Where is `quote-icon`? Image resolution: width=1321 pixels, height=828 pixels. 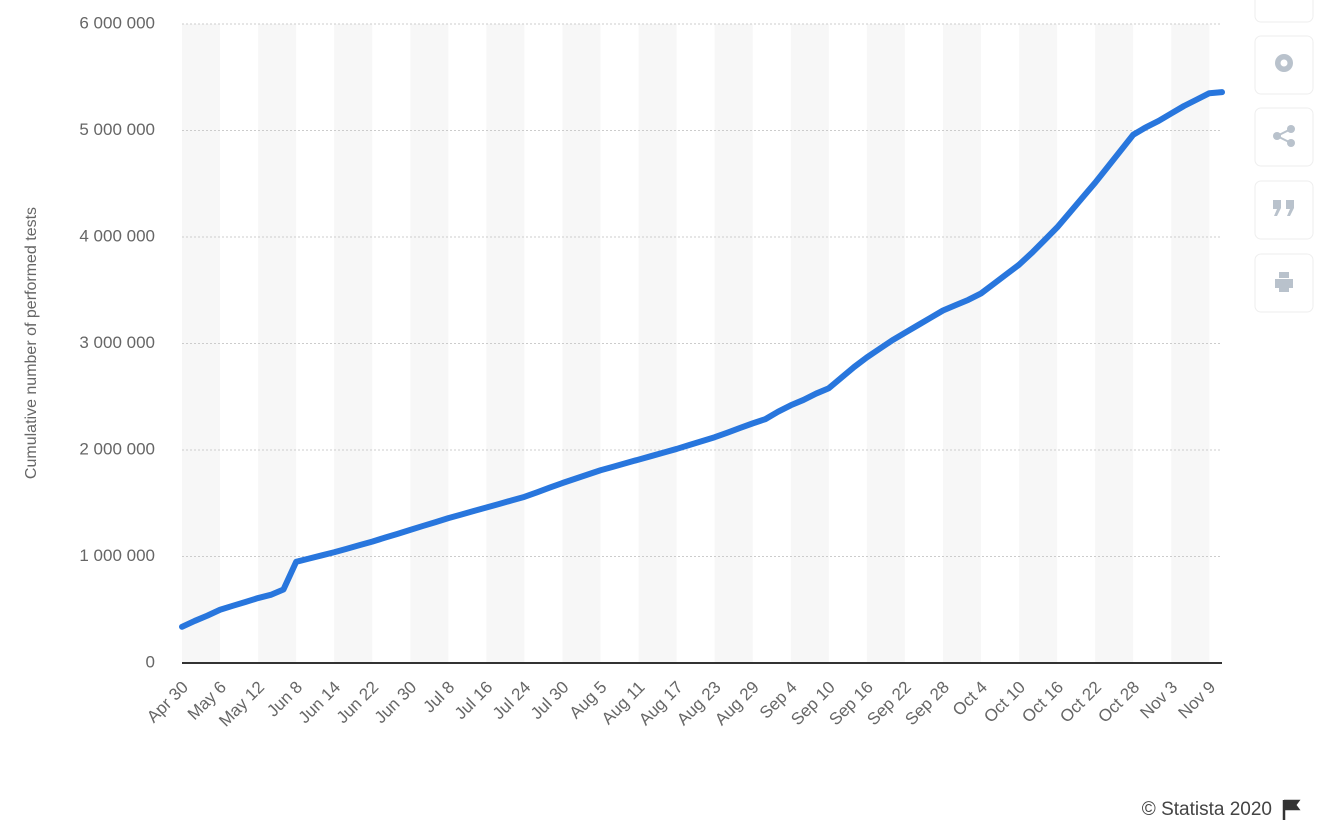
quote-icon is located at coordinates (1283, 208).